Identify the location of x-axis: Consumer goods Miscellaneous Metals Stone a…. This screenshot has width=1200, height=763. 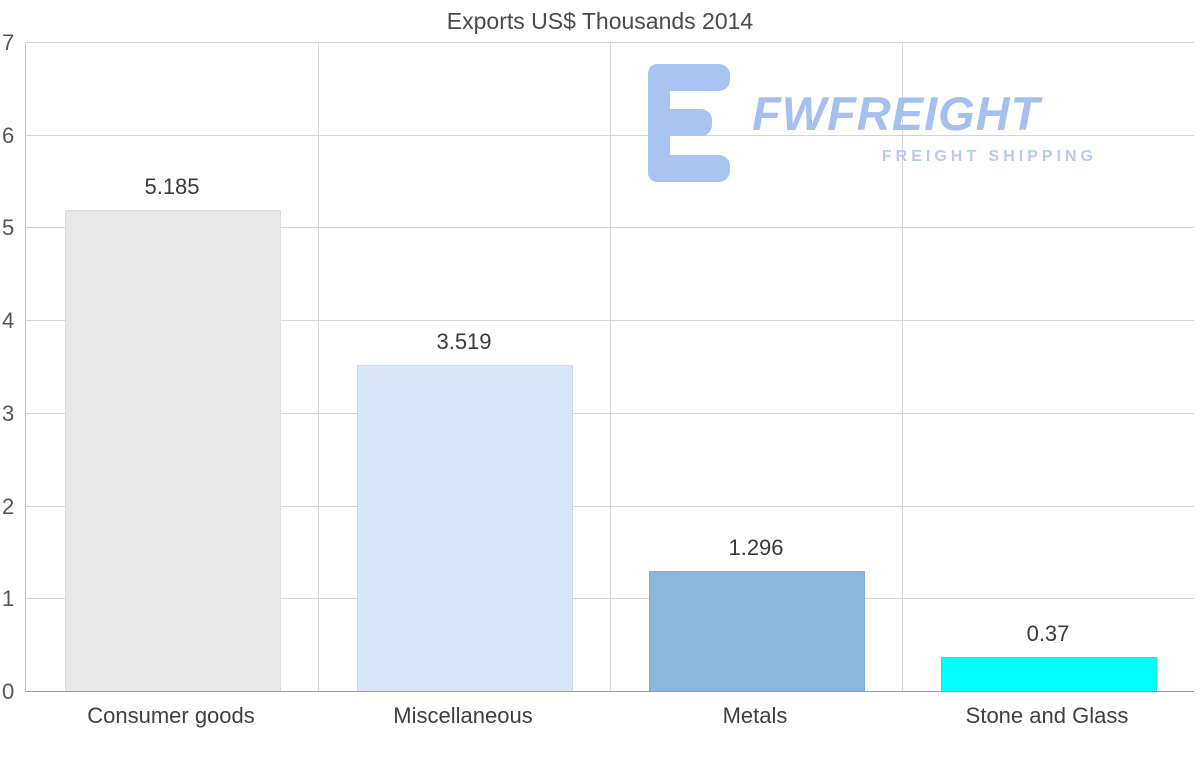
(609, 716).